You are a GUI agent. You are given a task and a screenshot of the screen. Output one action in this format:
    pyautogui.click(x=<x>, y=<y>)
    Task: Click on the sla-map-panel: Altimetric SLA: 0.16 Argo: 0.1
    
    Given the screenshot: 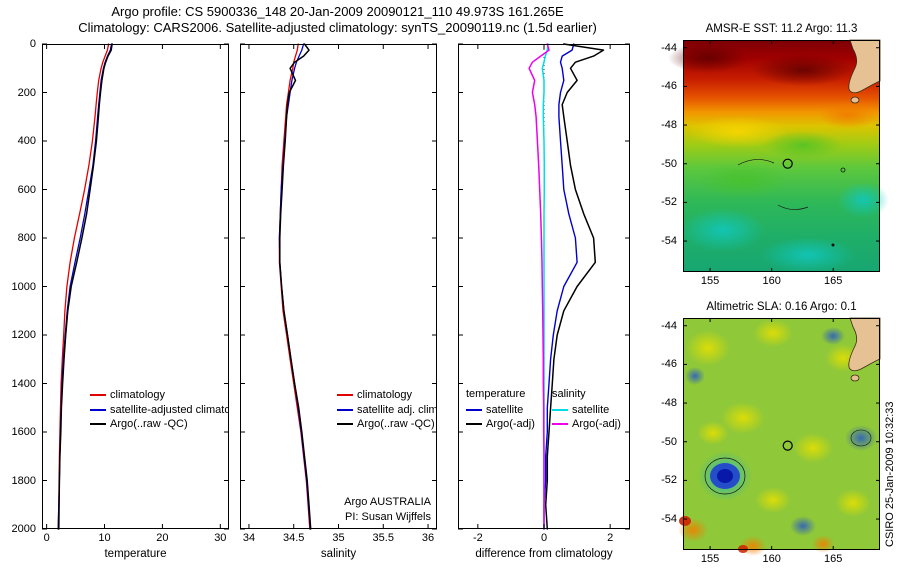 What is the action you would take?
    pyautogui.click(x=771, y=433)
    